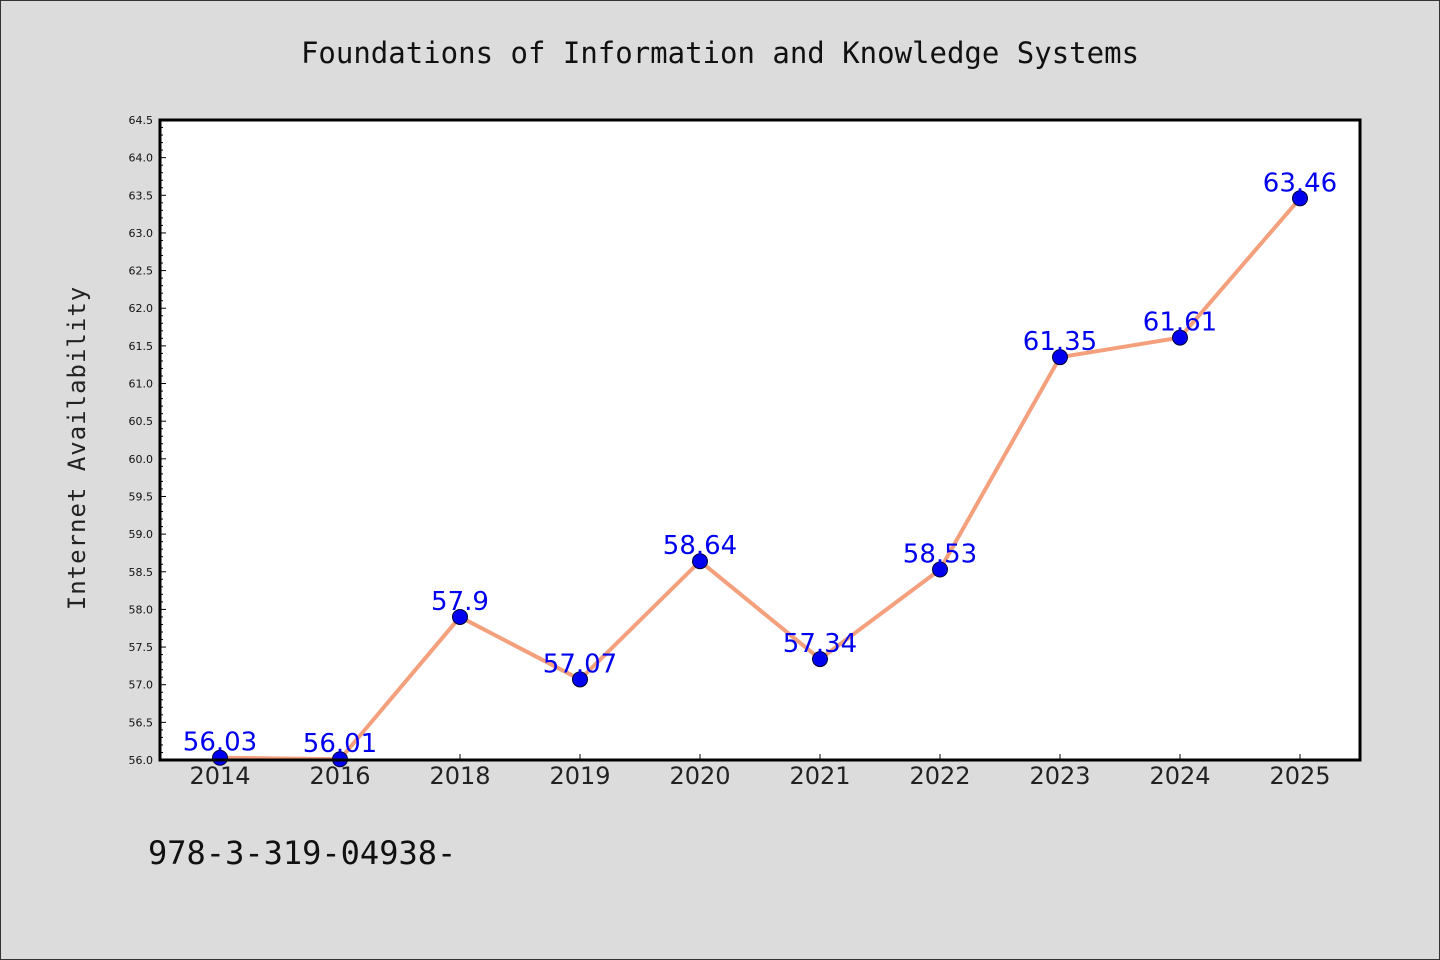 Image resolution: width=1440 pixels, height=960 pixels. Describe the element at coordinates (760, 772) in the screenshot. I see `x-axis-ticks: 2014 2016 2018 2019 2020 2021 2022 2023 2024 2025` at that location.